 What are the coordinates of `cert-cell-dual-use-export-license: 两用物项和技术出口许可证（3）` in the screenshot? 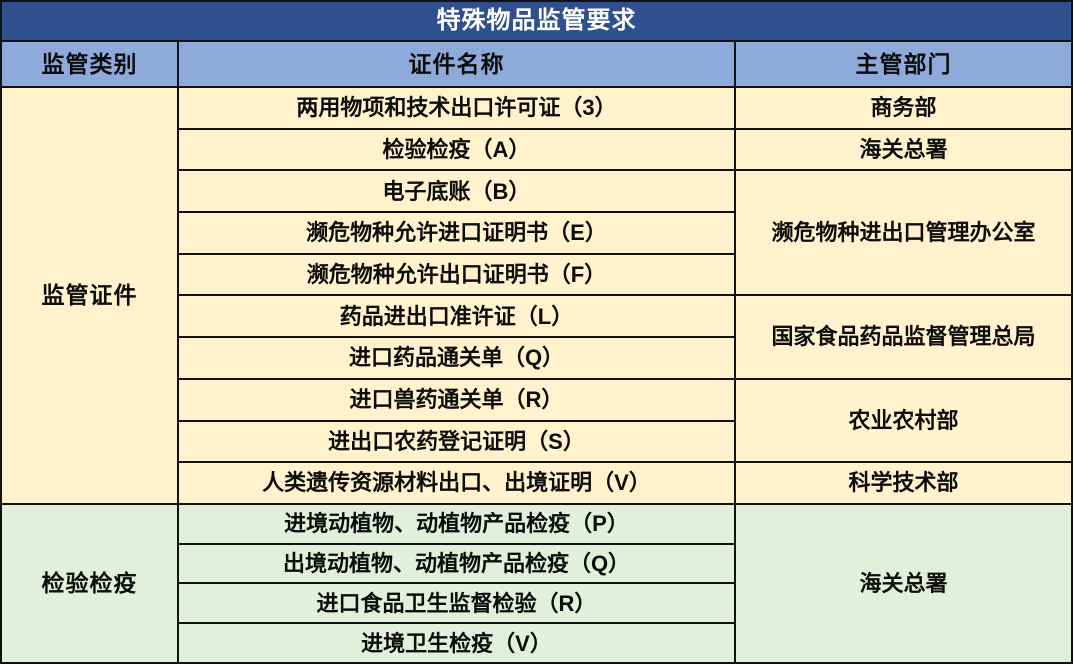 It's located at (456, 108).